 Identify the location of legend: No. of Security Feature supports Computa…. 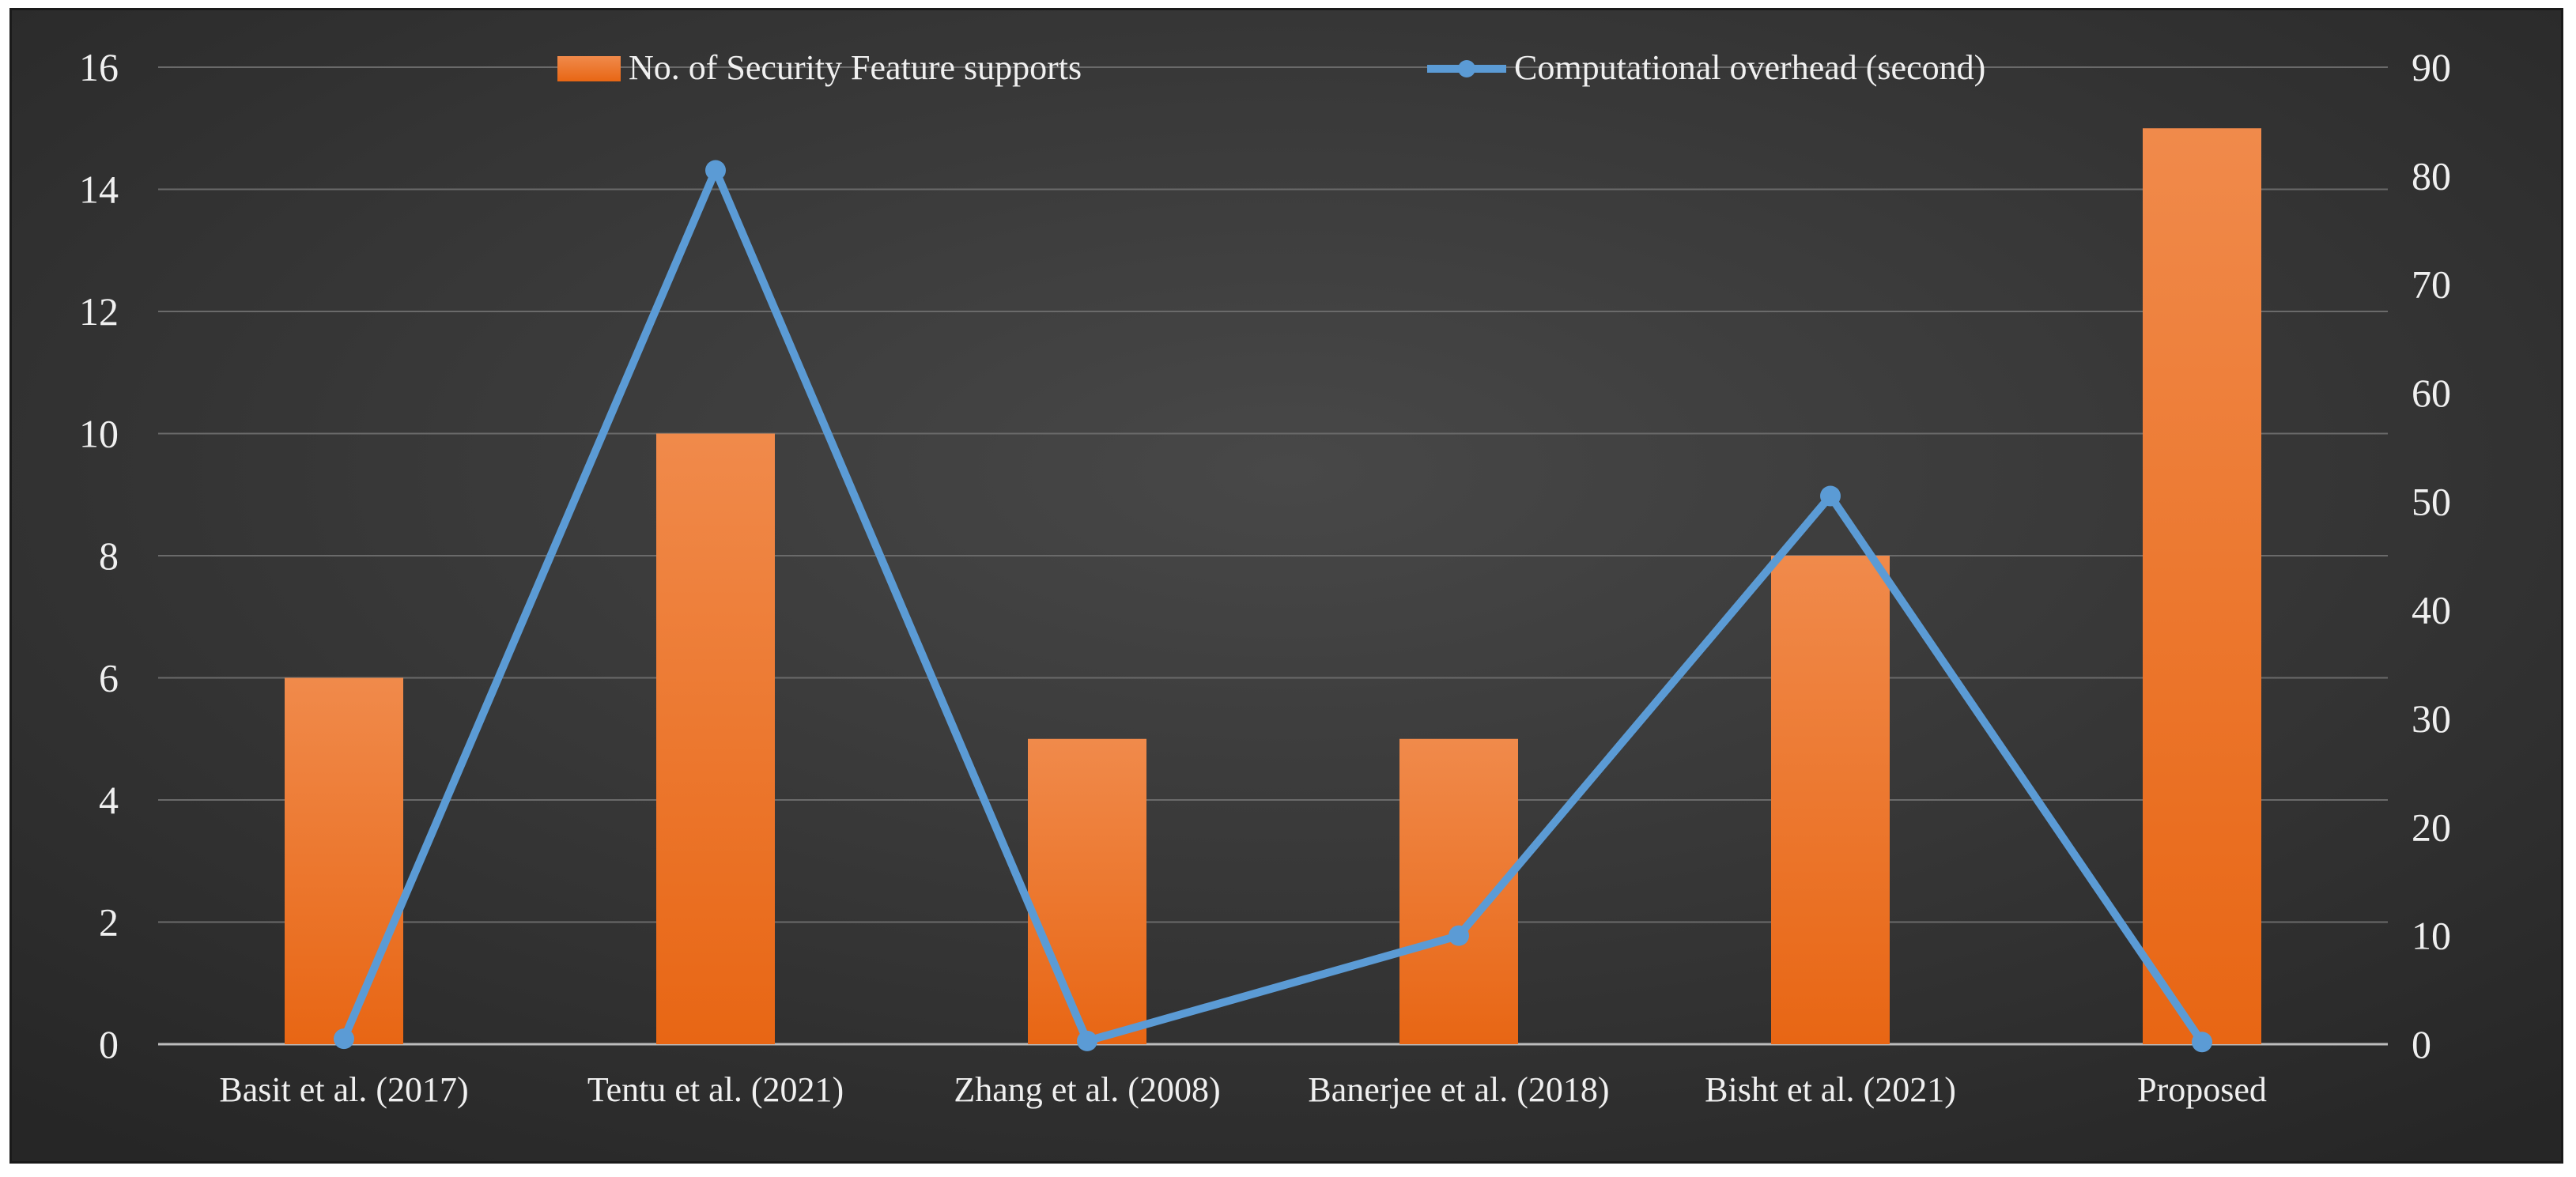
(1271, 67).